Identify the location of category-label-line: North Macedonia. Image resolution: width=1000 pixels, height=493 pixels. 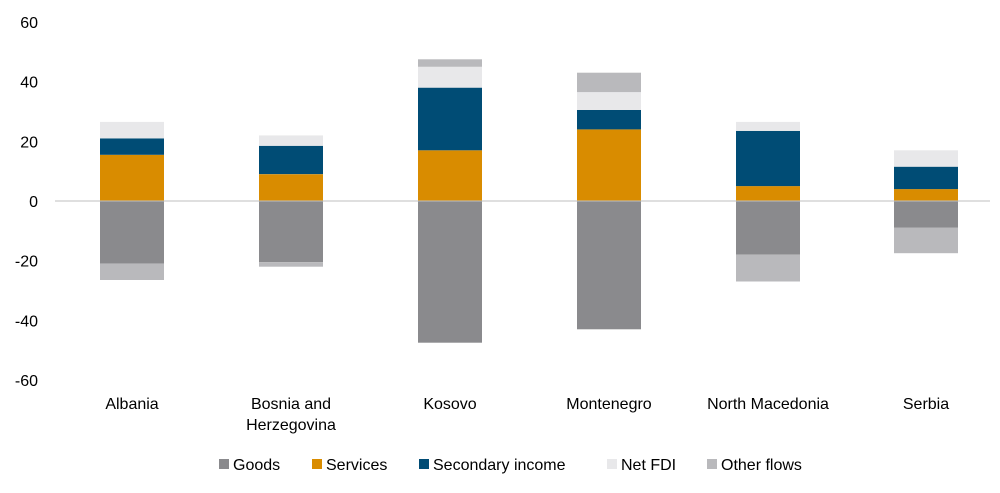
(768, 404).